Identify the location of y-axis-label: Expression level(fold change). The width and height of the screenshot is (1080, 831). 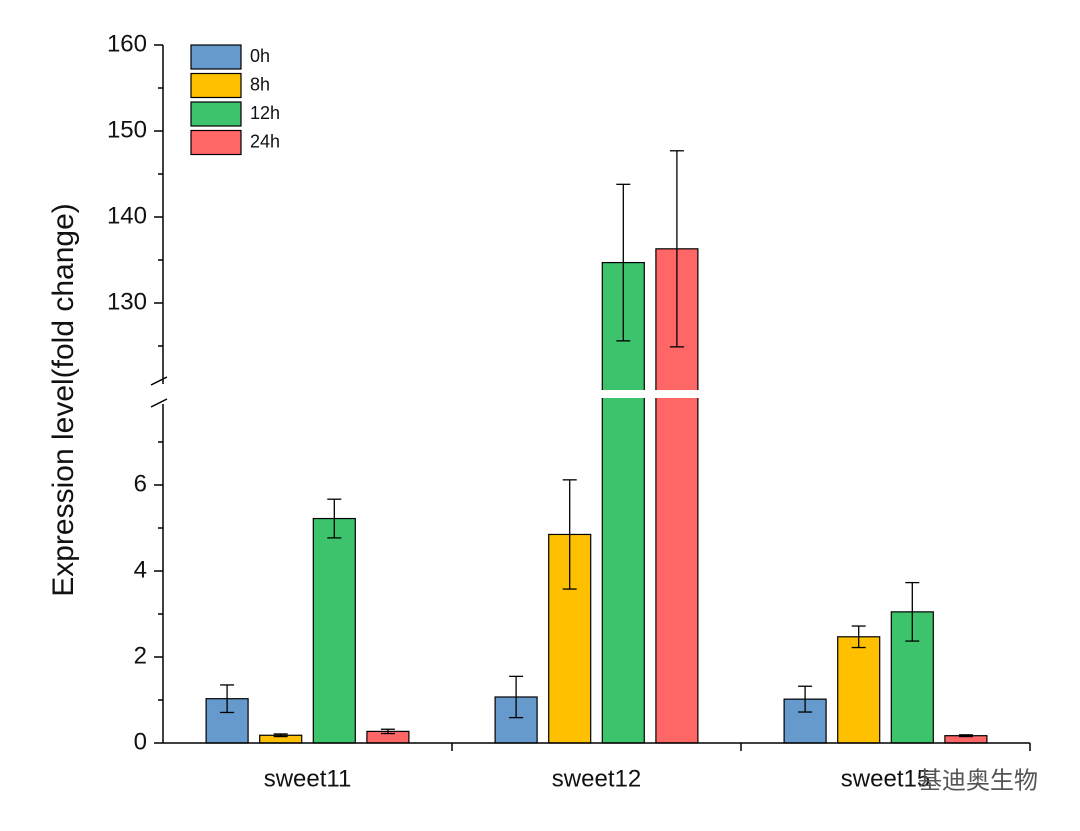
(63, 400).